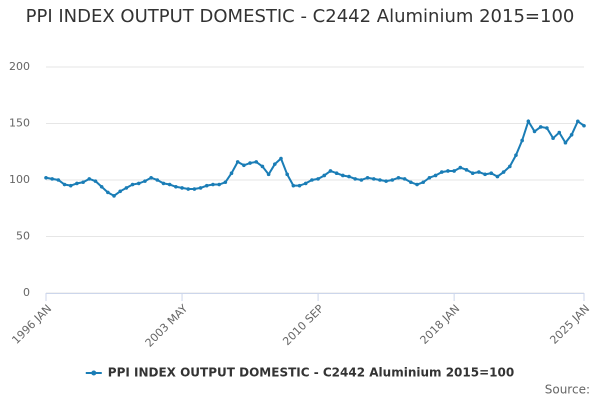 The height and width of the screenshot is (400, 600). I want to click on x-tick-label: 2010 SEP, so click(303, 325).